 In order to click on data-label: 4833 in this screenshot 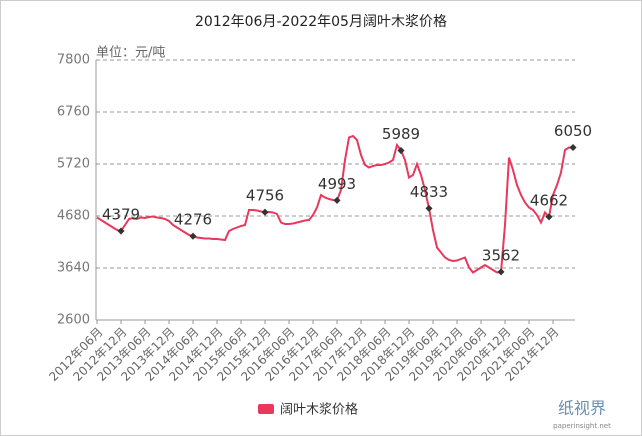, I will do `click(429, 192)`.